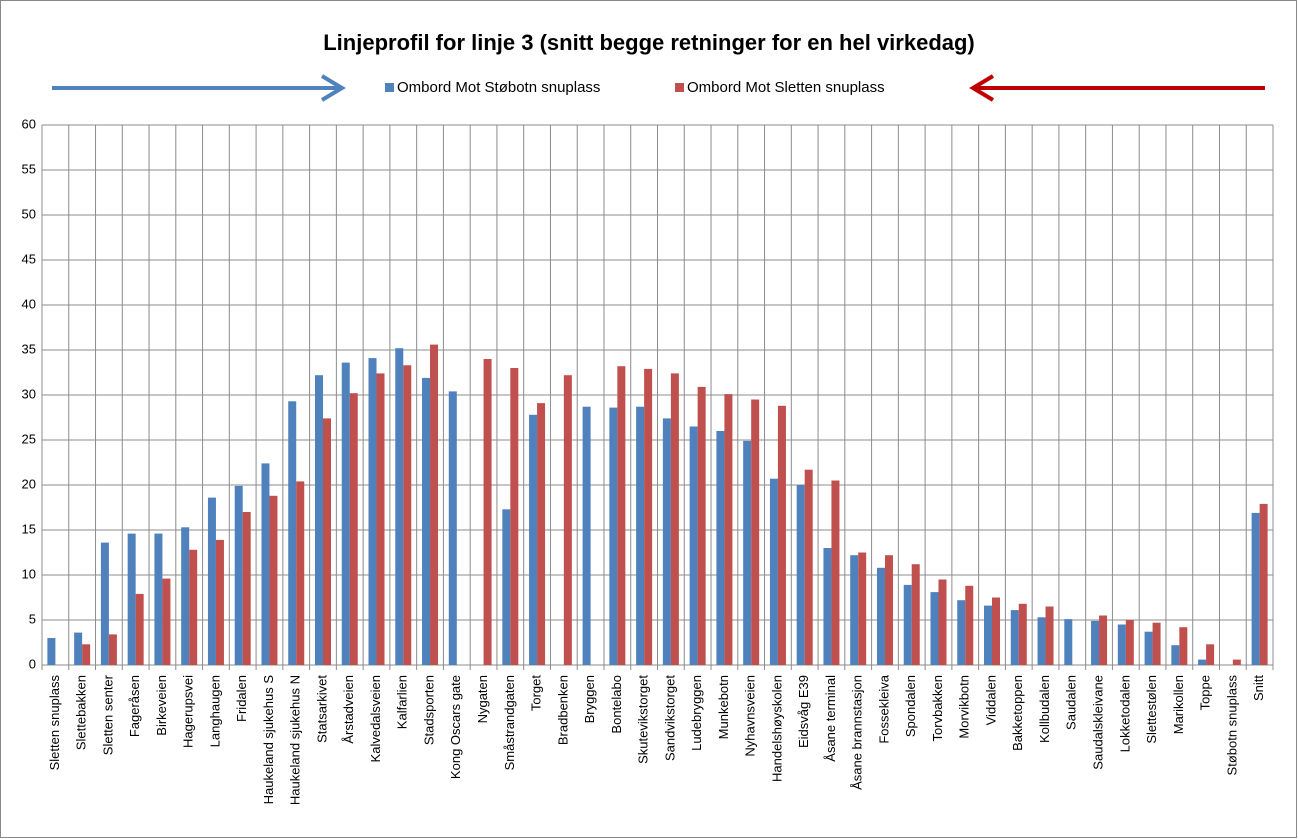 The height and width of the screenshot is (839, 1298). Describe the element at coordinates (29, 168) in the screenshot. I see `y-tick-label: 55` at that location.